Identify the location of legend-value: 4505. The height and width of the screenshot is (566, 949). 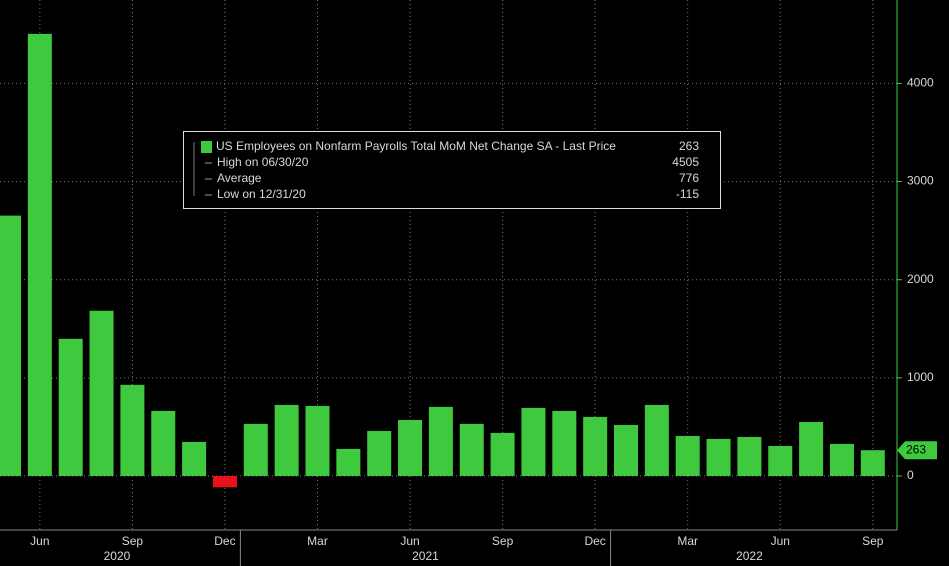
(685, 162).